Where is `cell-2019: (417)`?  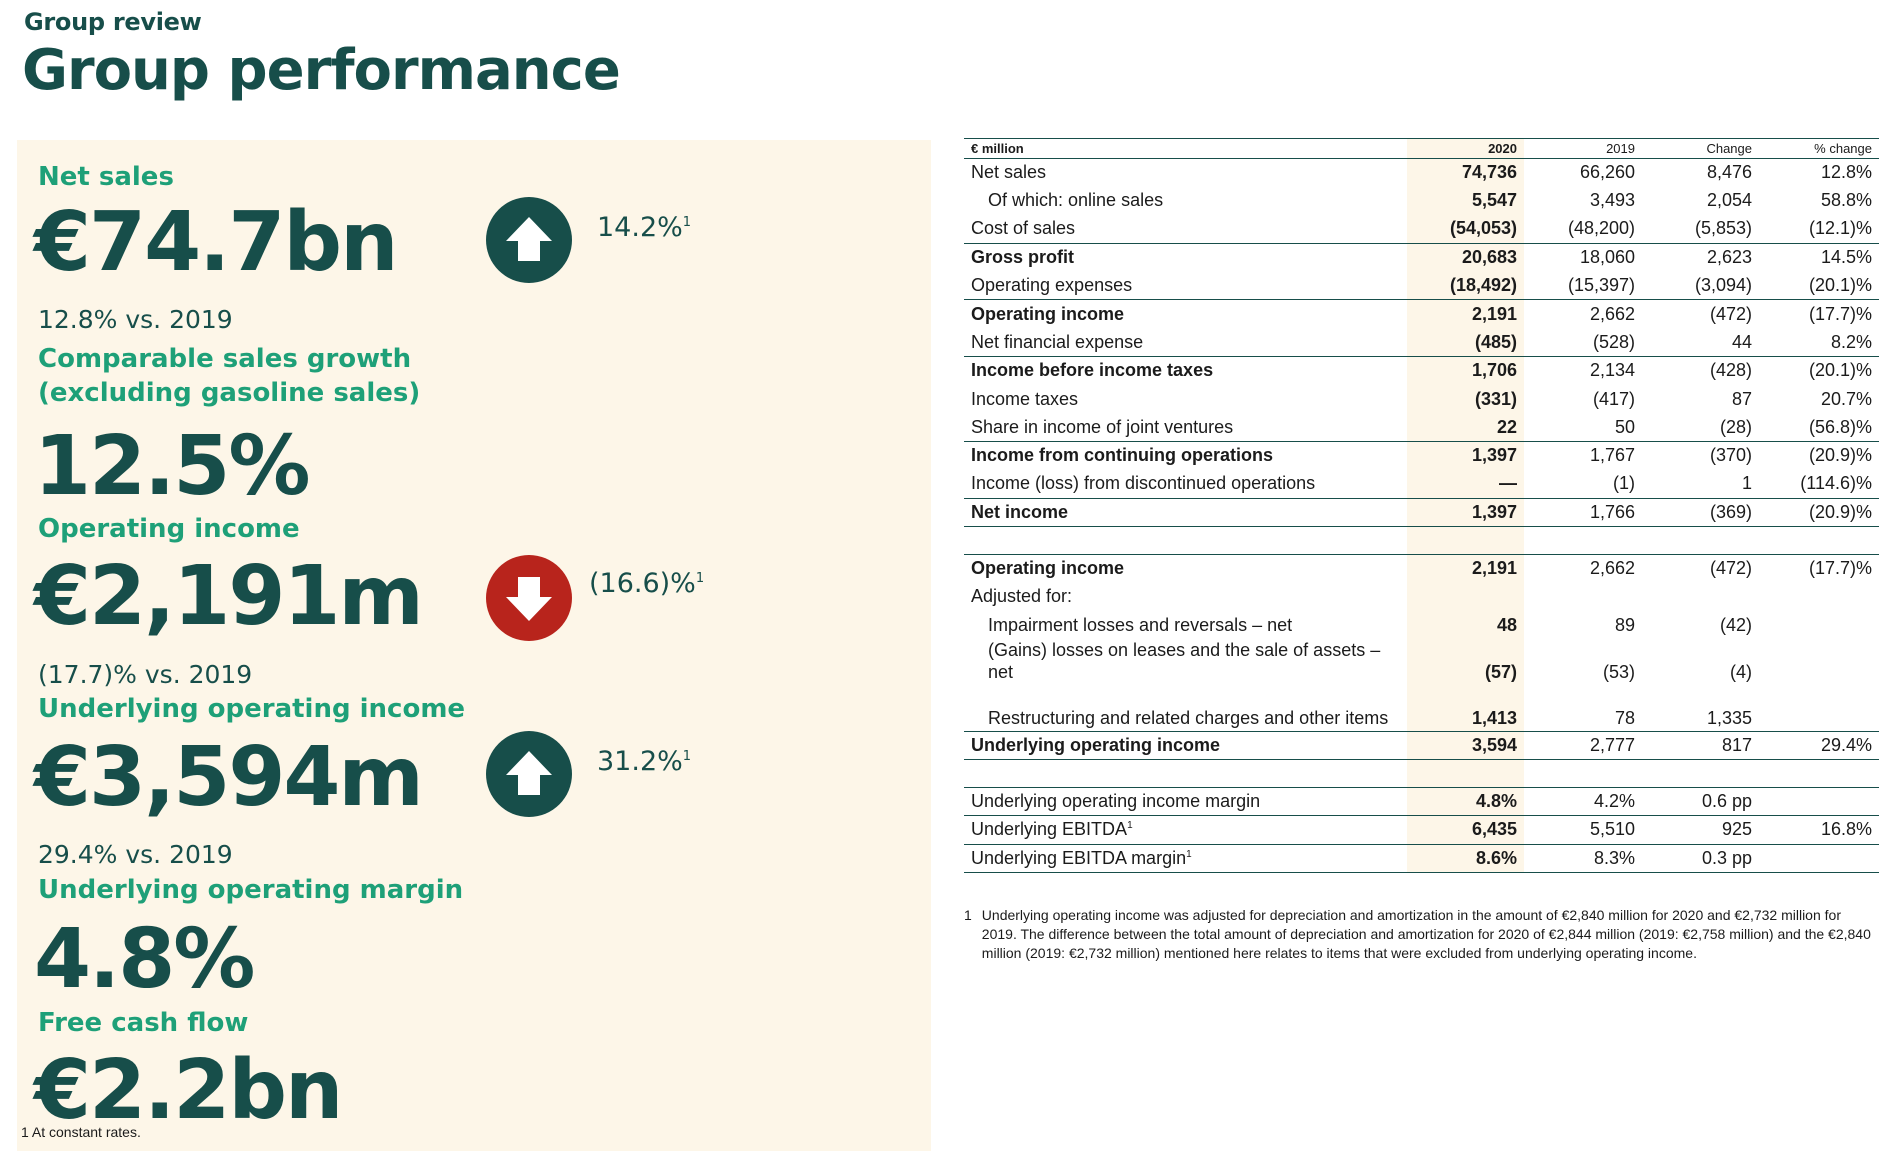 cell-2019: (417) is located at coordinates (1613, 398).